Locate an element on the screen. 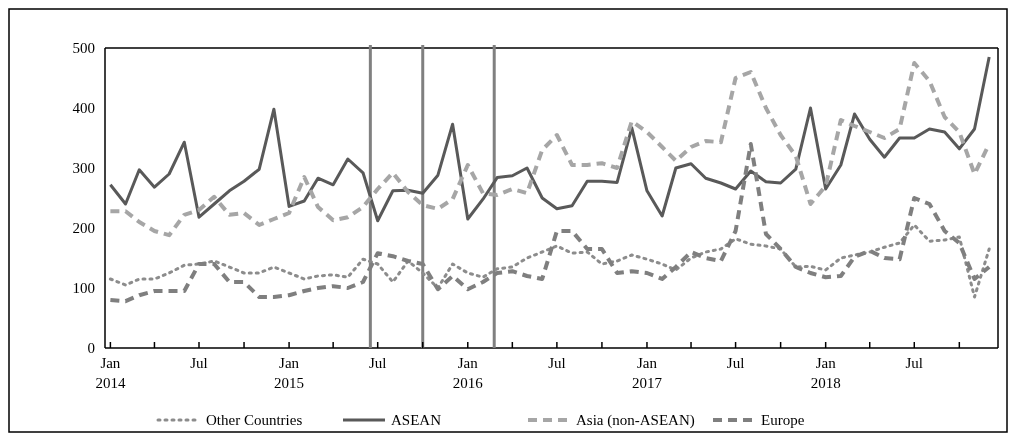 The width and height of the screenshot is (1016, 441). legend-label: Other Countries is located at coordinates (254, 420).